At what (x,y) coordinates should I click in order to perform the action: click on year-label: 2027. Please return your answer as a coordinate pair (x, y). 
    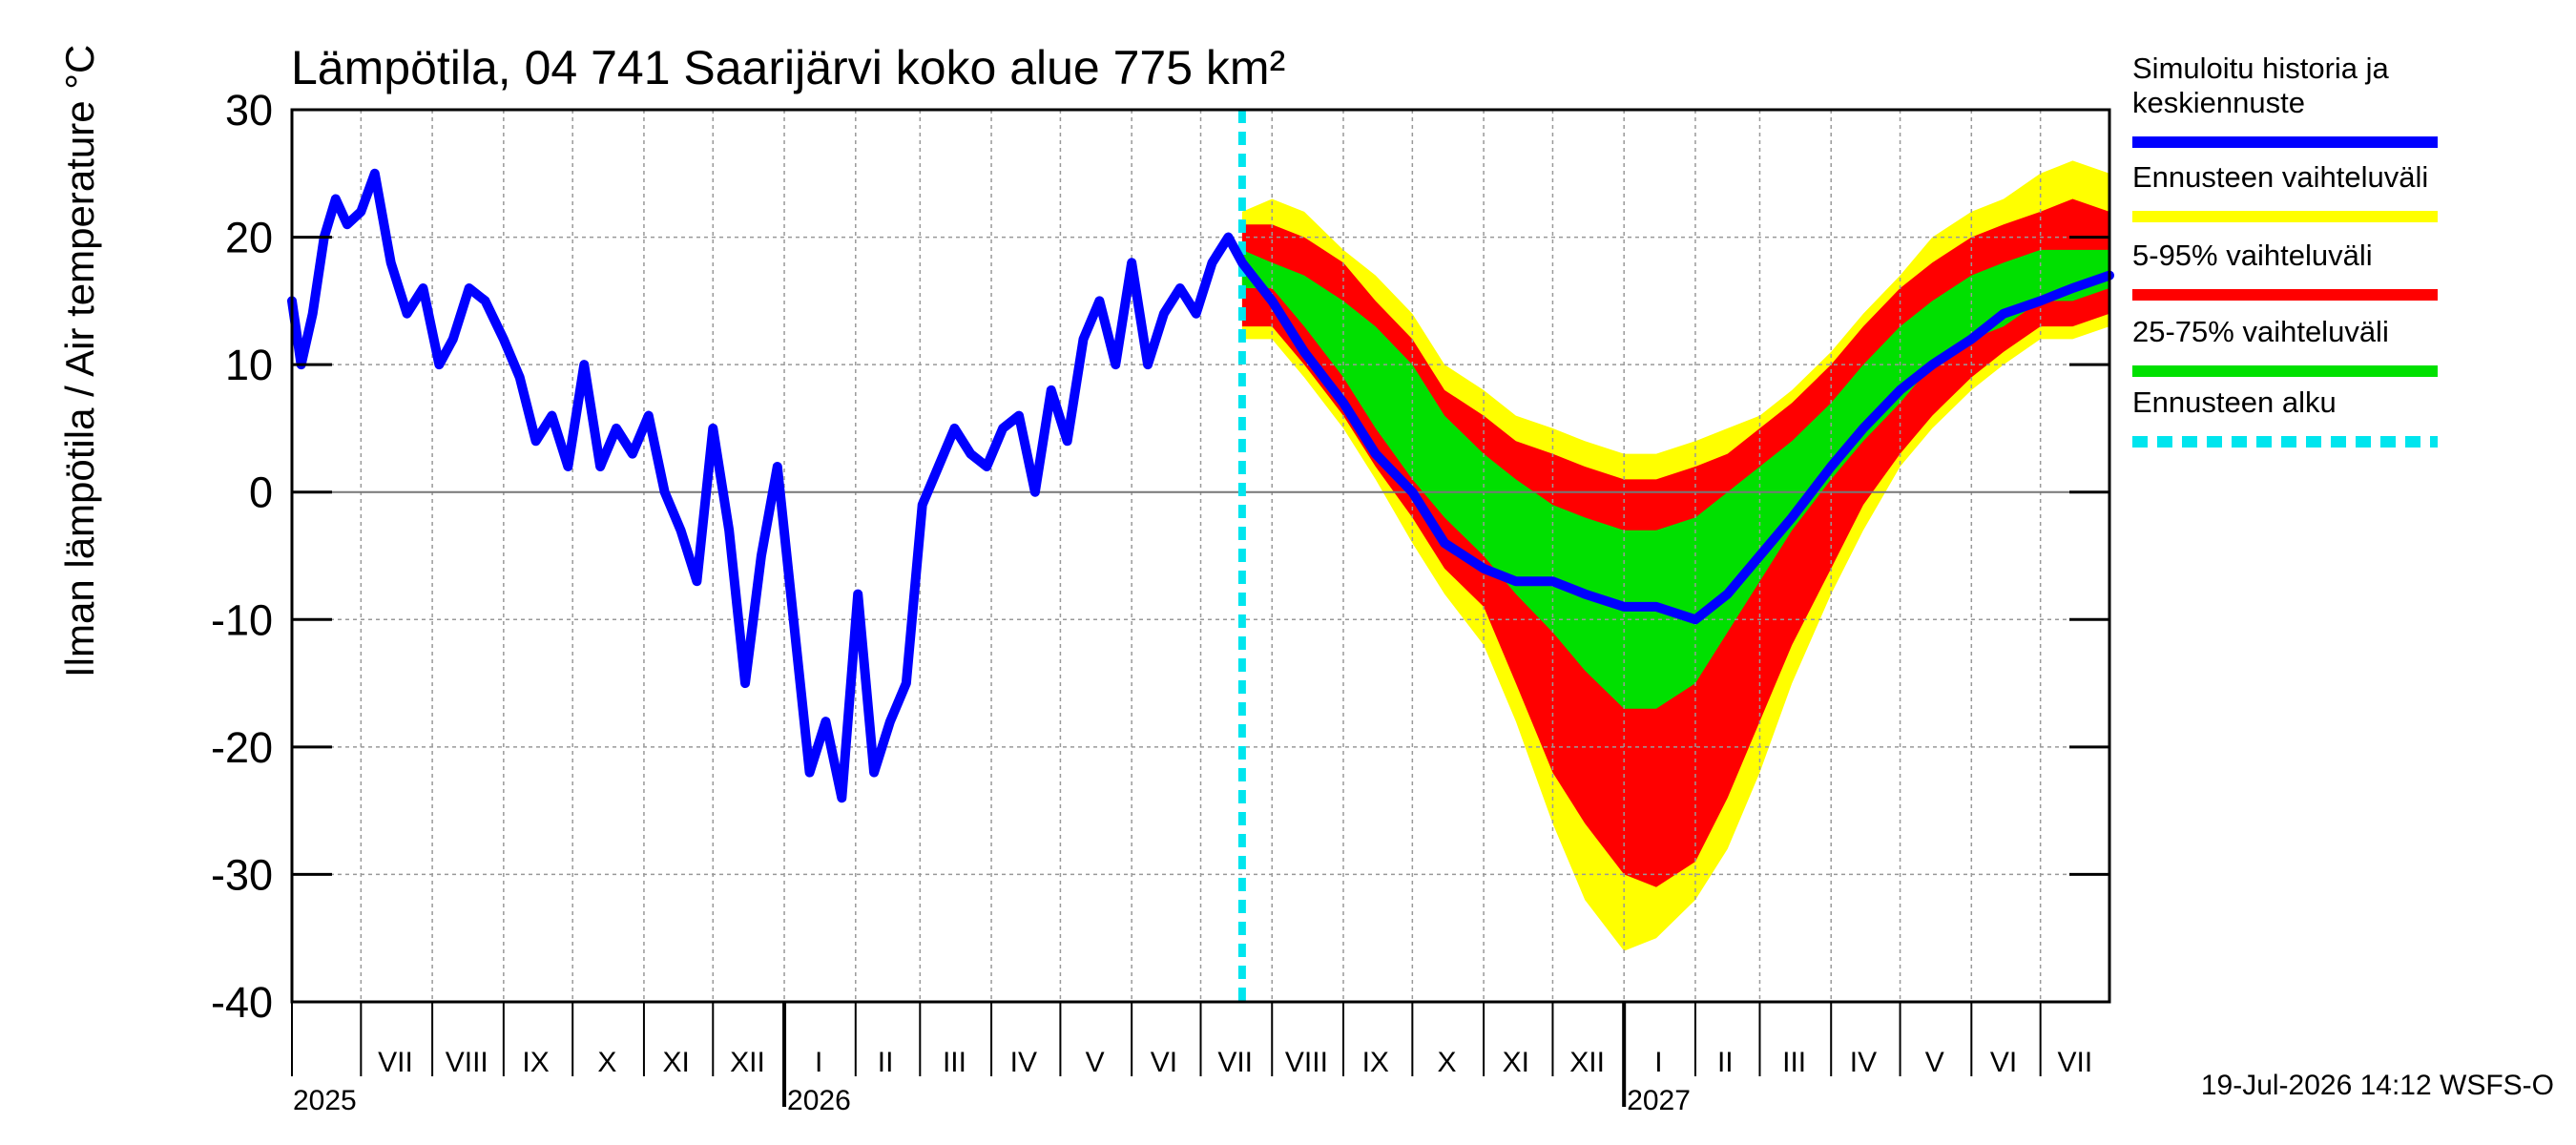
    Looking at the image, I should click on (1659, 1100).